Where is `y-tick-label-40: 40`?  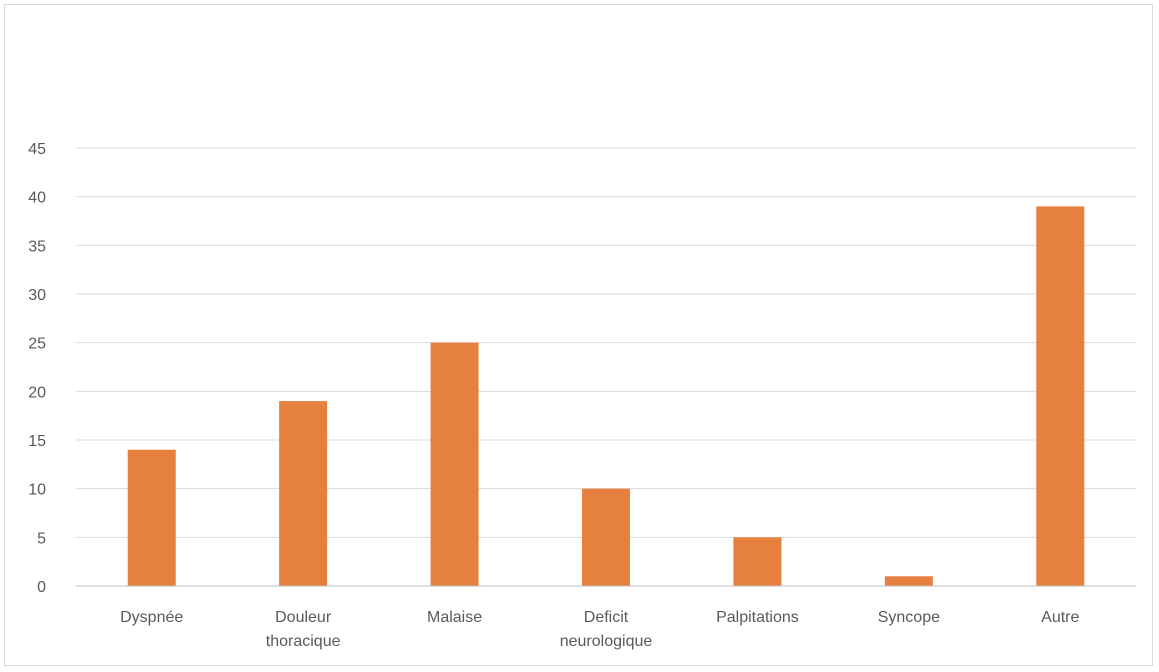
y-tick-label-40: 40 is located at coordinates (37, 198).